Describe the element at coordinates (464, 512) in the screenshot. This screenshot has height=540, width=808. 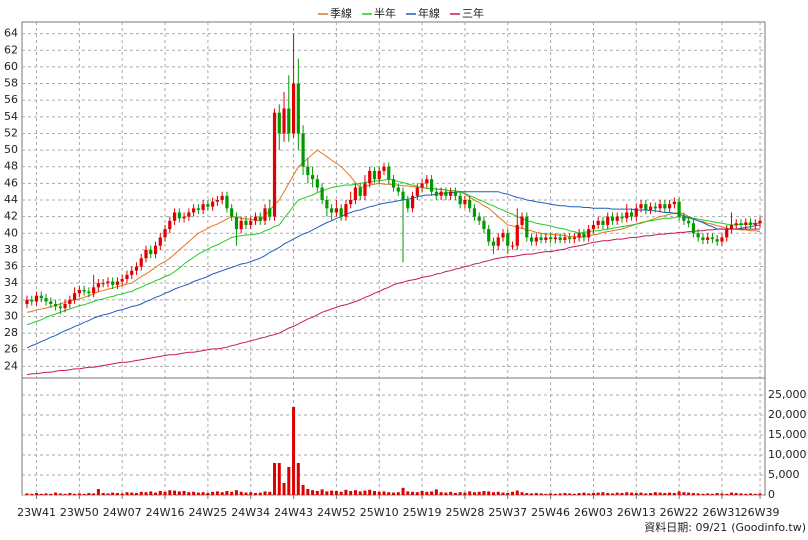
I see `x-tick-label: 25W28` at that location.